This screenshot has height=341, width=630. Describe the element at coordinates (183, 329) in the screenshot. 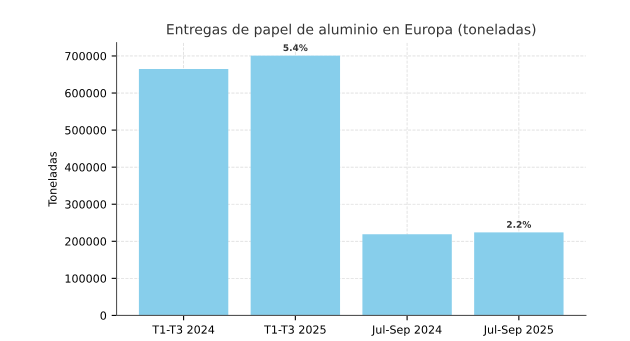

I see `x-tick-label: T1-T3 2024` at that location.